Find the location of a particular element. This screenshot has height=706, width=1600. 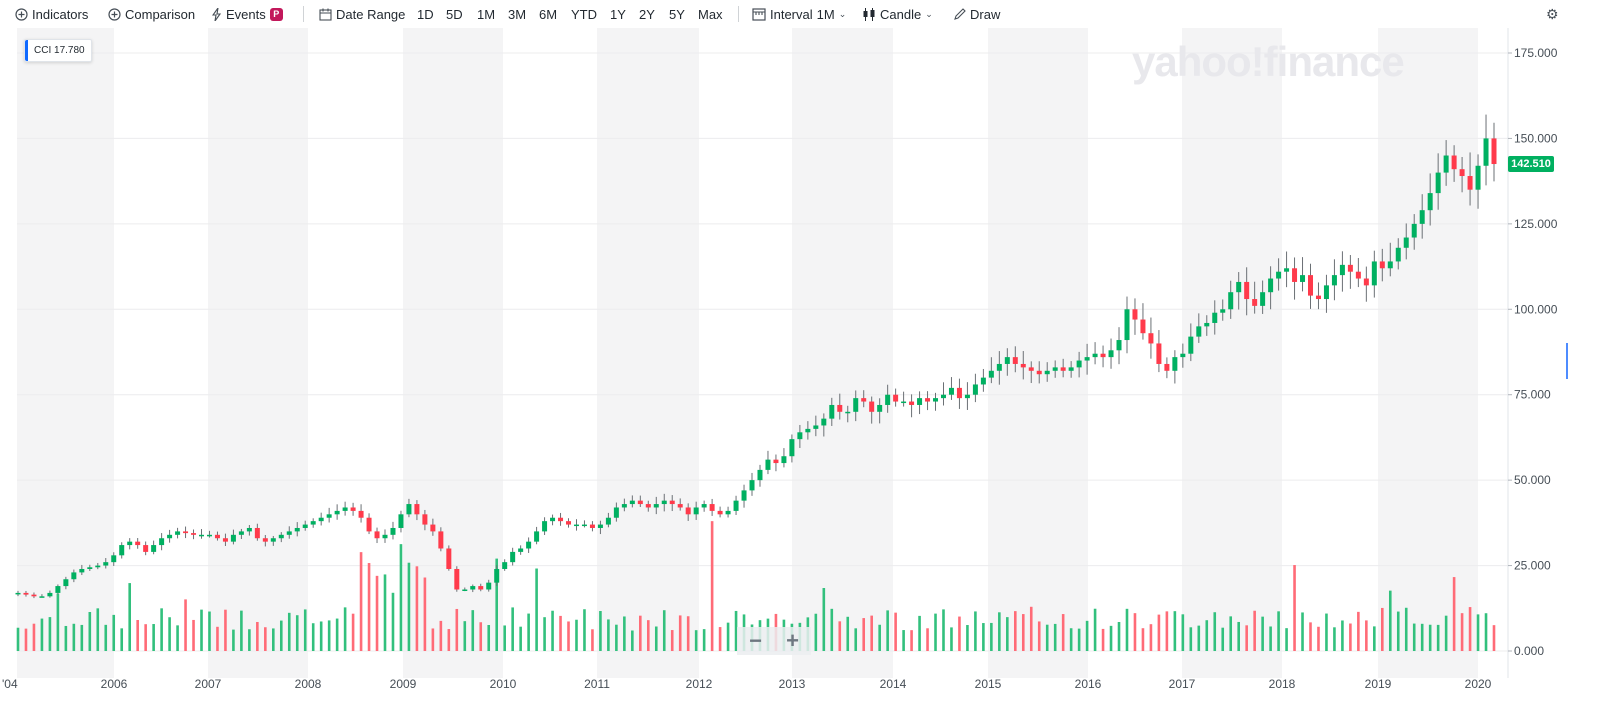

range-1m: 1M is located at coordinates (486, 14).